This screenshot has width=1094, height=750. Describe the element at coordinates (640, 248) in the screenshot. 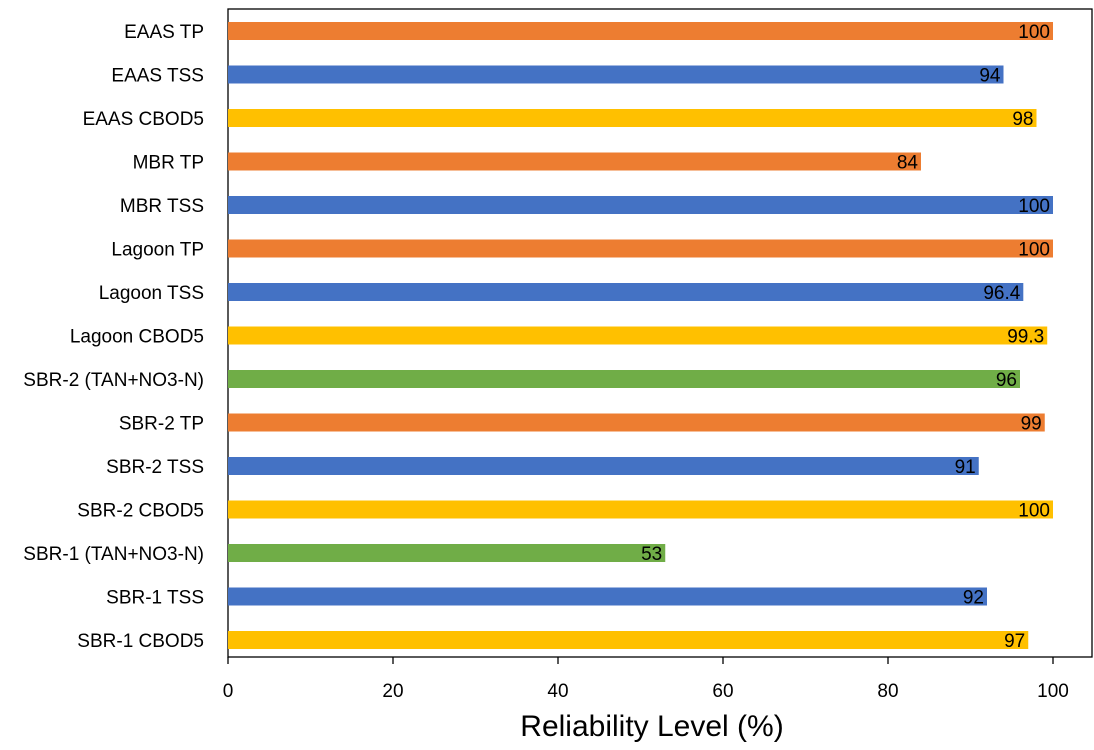

I see `bar-lagoon-tp` at that location.